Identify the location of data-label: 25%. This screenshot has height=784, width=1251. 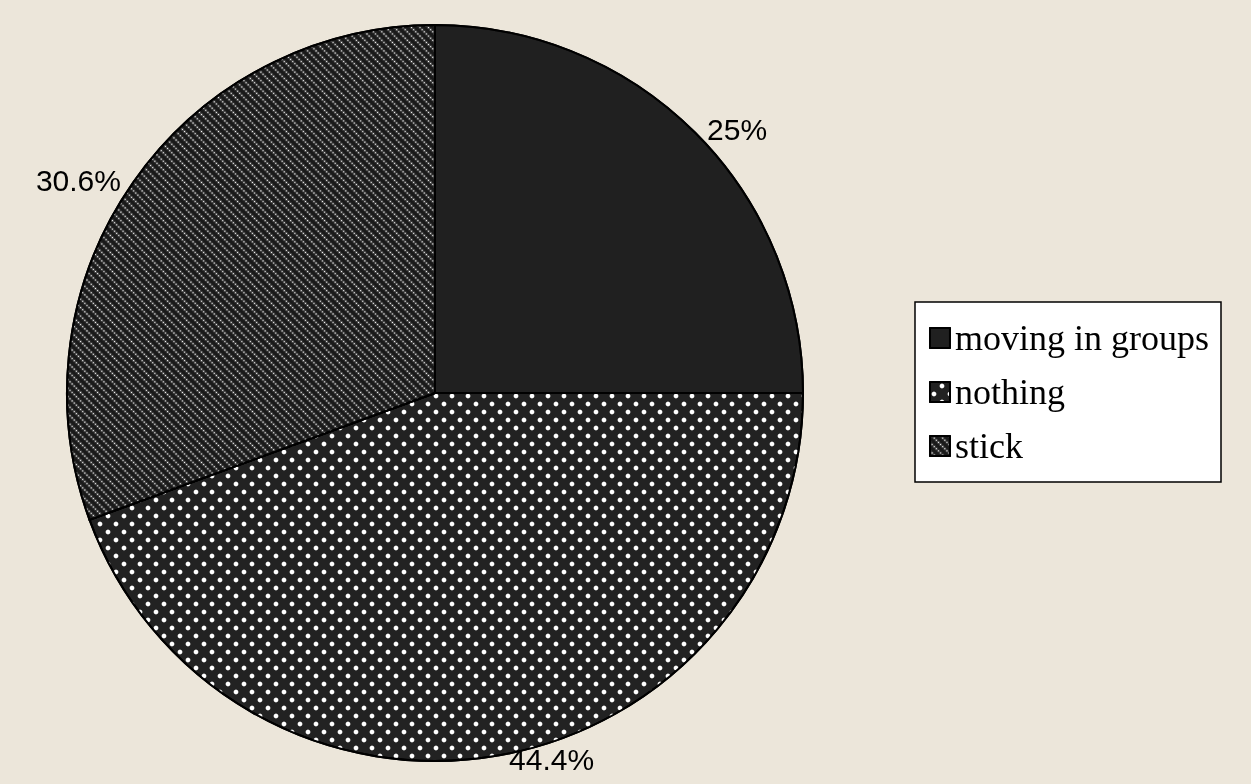
(737, 130).